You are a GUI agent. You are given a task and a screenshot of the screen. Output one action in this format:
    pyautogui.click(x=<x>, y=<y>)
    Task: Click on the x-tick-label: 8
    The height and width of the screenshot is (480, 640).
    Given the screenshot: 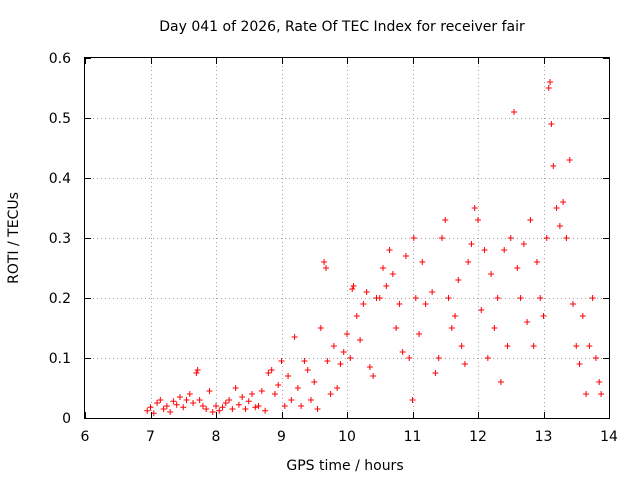 What is the action you would take?
    pyautogui.click(x=216, y=437)
    